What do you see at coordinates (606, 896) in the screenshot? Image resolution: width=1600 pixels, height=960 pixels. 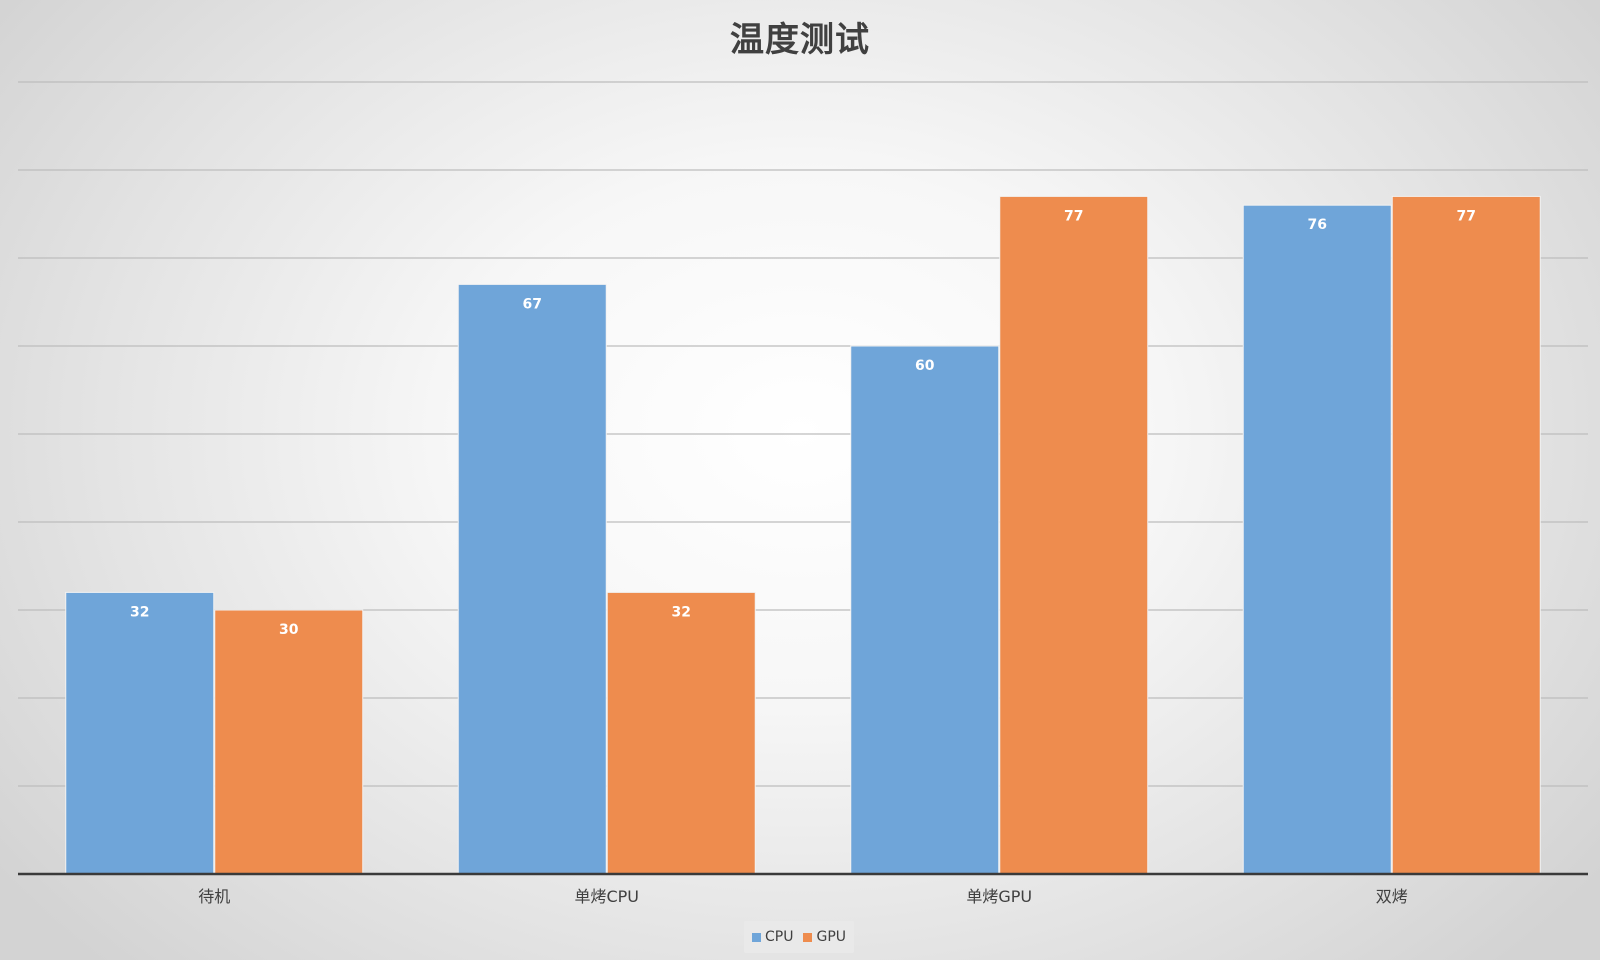 I see `x-tick-label: 单烤CPU` at bounding box center [606, 896].